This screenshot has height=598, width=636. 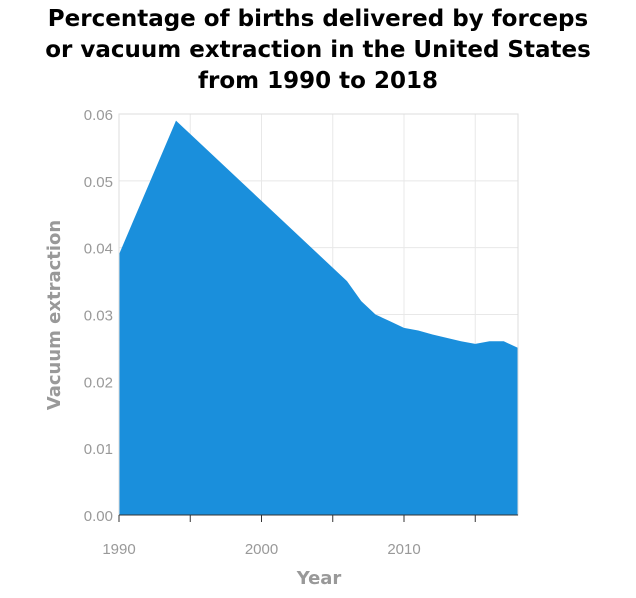 I want to click on y-axis: 0.00 0.01 0.02 0.03 0.04 0.05 0.06, so click(x=98, y=316).